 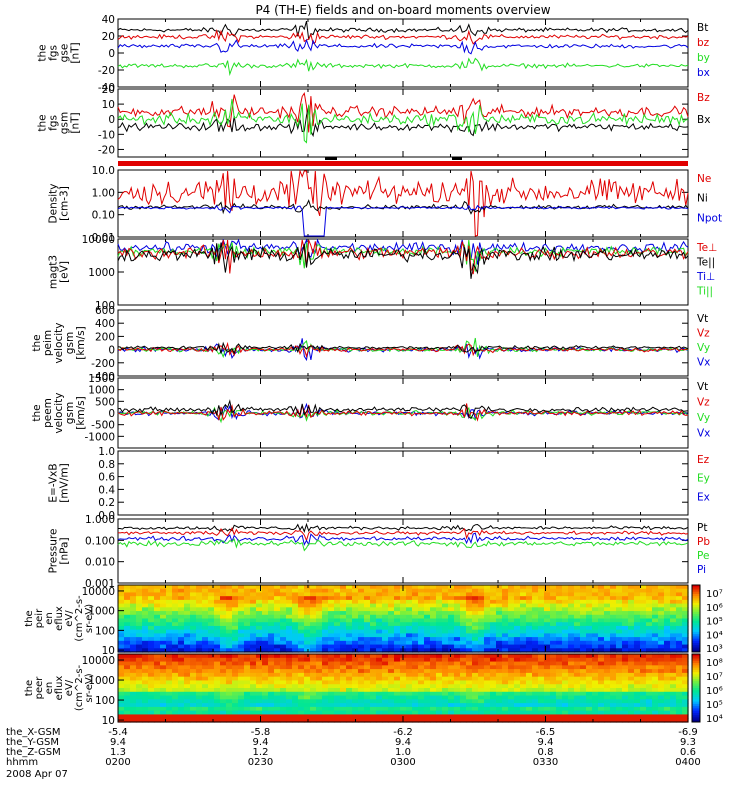 I want to click on peim-velocity-series-Vt, so click(x=403, y=348).